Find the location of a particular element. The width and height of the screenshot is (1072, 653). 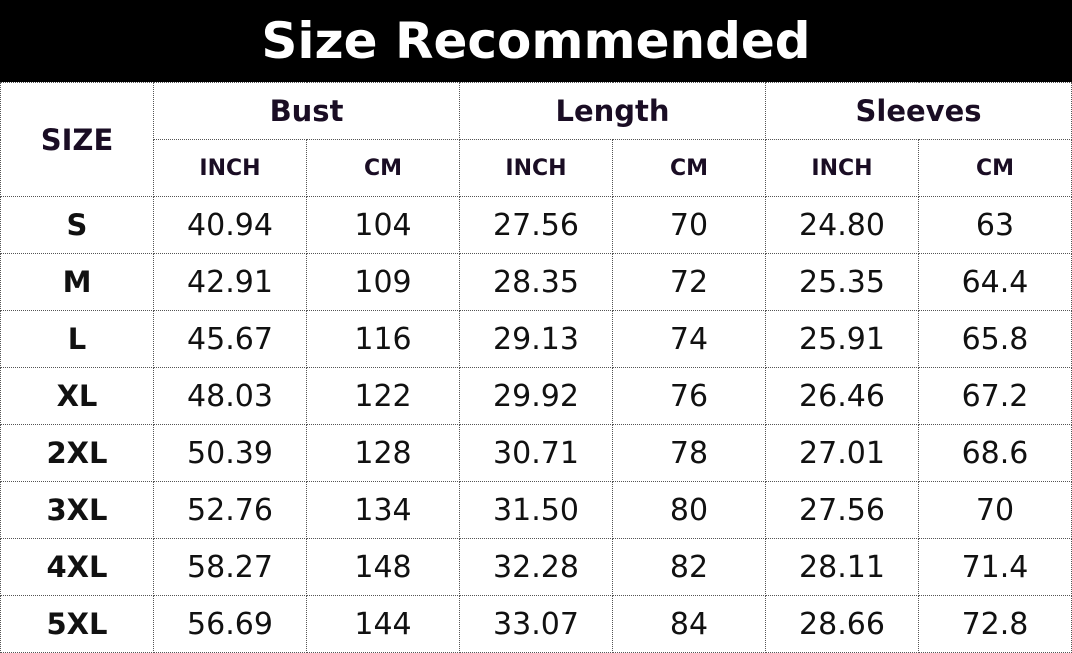

measurement-cell: 56.69 is located at coordinates (230, 624).